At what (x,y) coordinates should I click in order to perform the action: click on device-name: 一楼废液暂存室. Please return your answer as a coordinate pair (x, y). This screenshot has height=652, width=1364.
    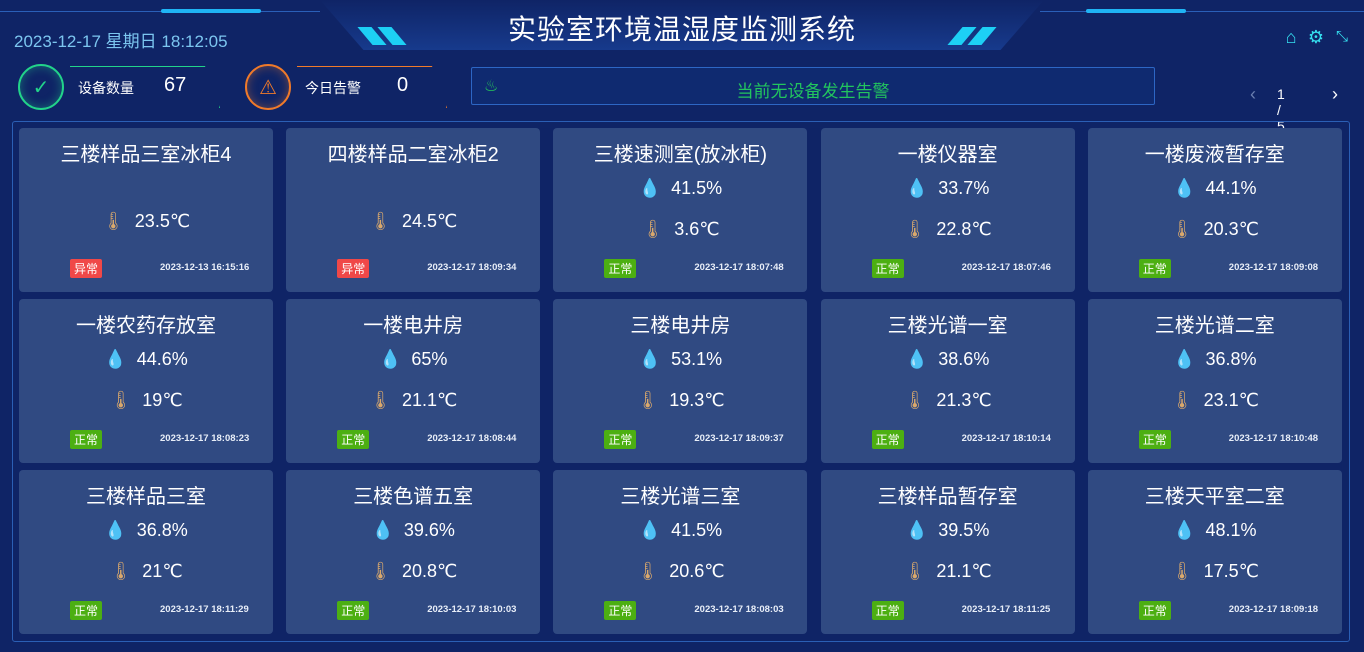
    Looking at the image, I should click on (1214, 155).